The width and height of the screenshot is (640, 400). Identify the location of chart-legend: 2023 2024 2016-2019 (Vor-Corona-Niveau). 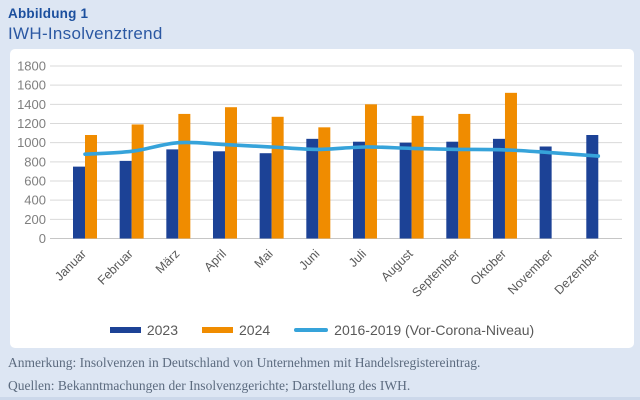
(322, 330).